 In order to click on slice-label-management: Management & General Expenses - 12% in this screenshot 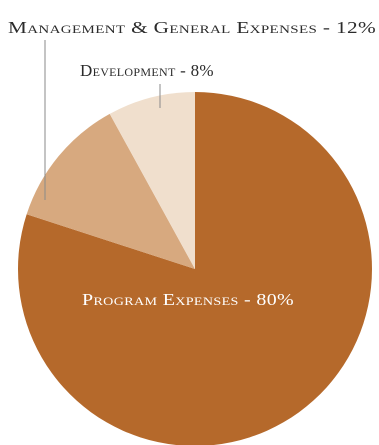, I will do `click(192, 27)`.